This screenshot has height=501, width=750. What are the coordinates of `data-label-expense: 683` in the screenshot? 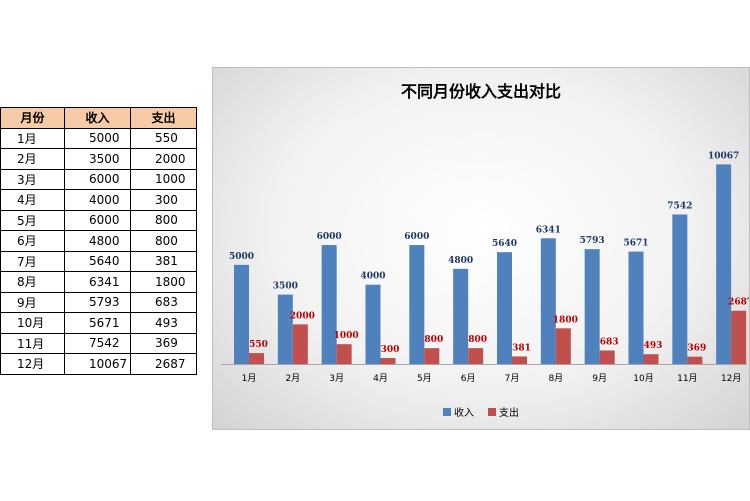 It's located at (609, 342).